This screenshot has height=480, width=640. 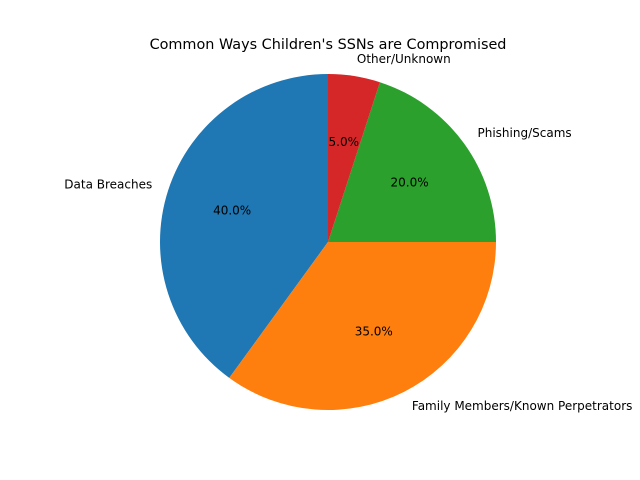 I want to click on slice-percent-phishing-scams: 20.0%, so click(x=409, y=182).